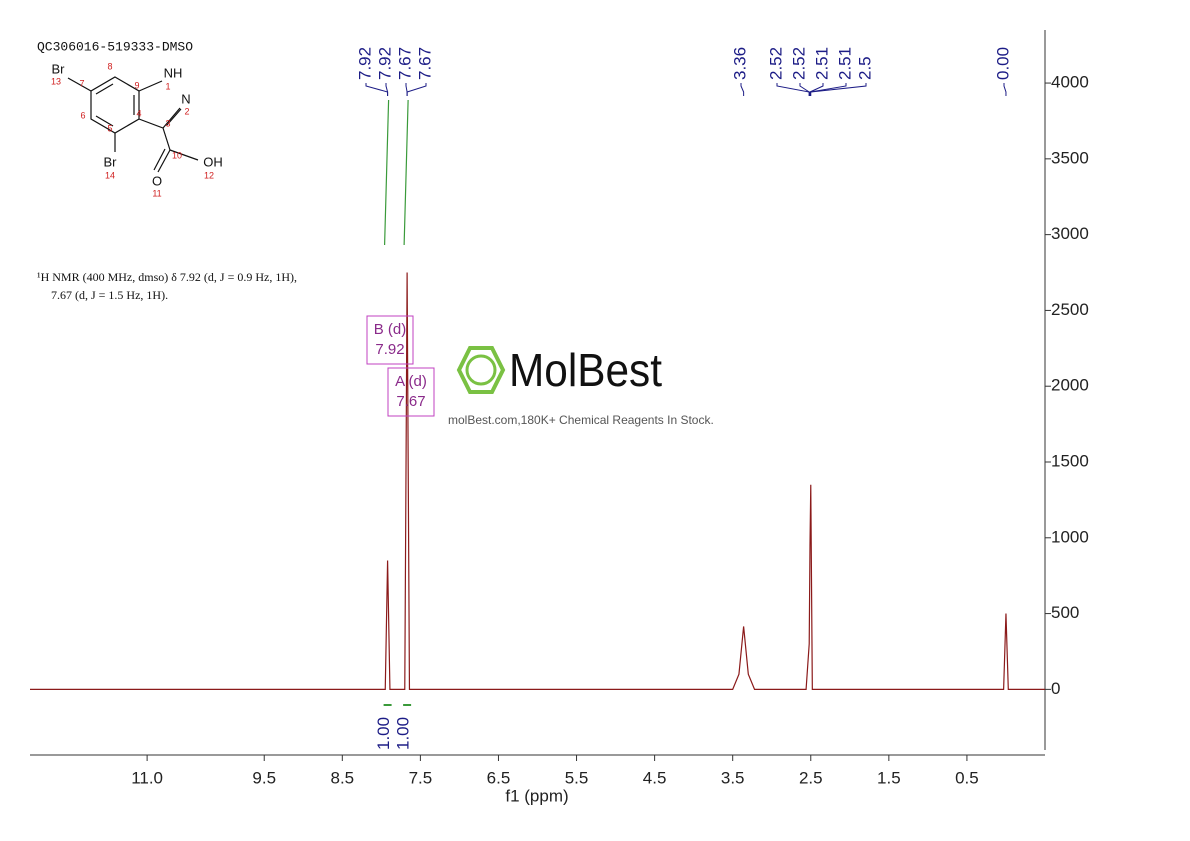 This screenshot has height=841, width=1190. I want to click on x-tick-label: 7.5, so click(421, 777).